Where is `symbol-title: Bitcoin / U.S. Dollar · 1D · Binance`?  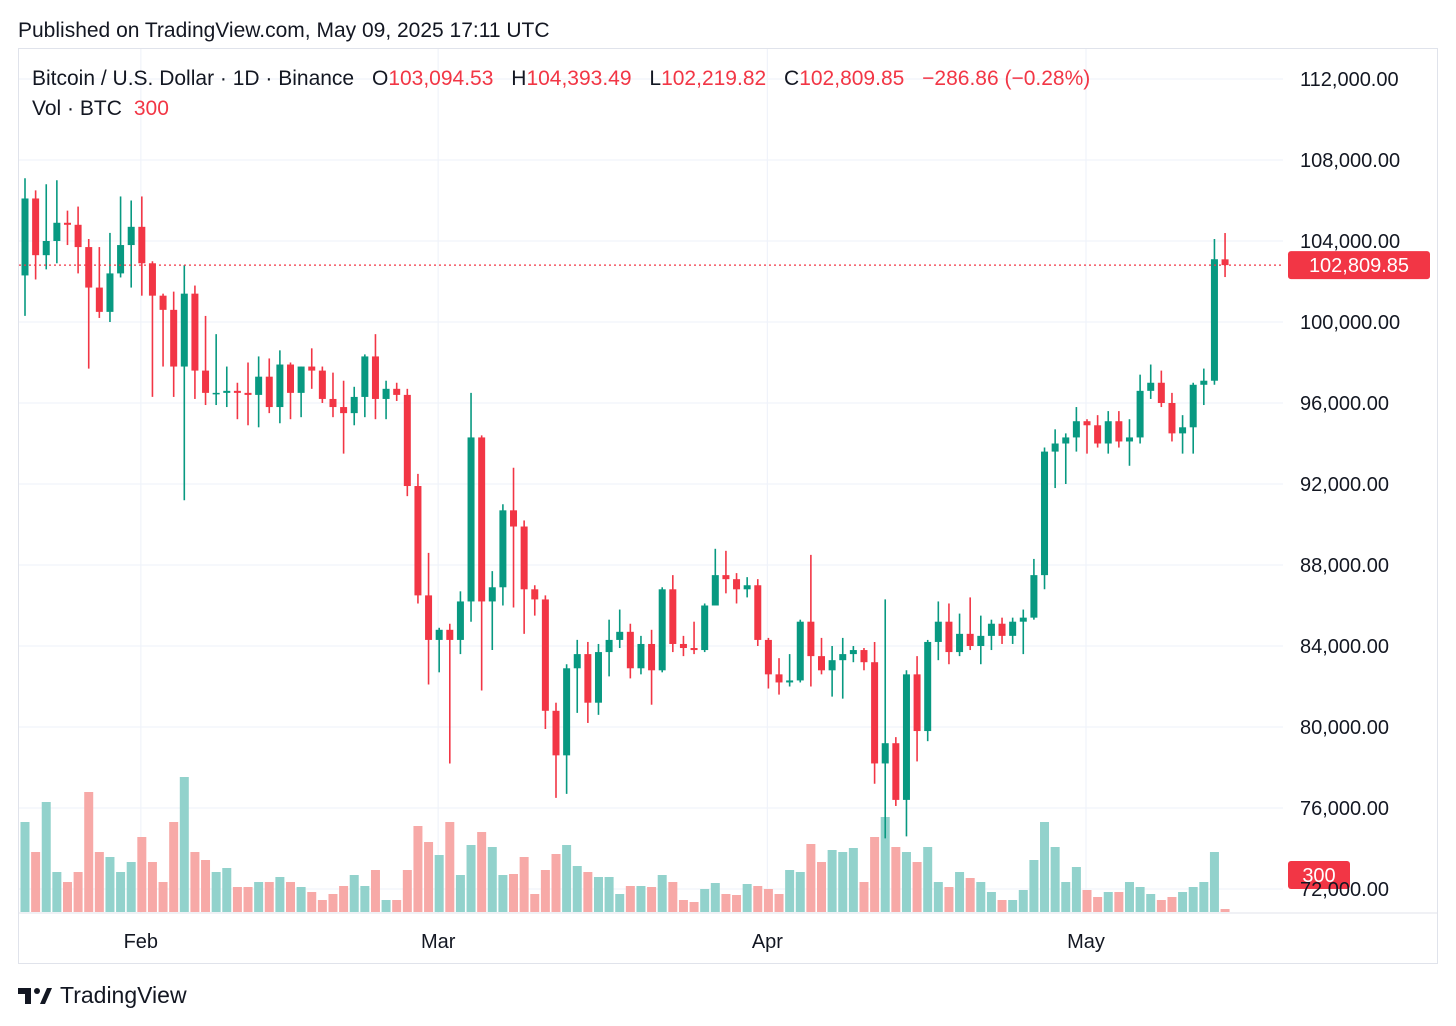 symbol-title: Bitcoin / U.S. Dollar · 1D · Binance is located at coordinates (193, 78).